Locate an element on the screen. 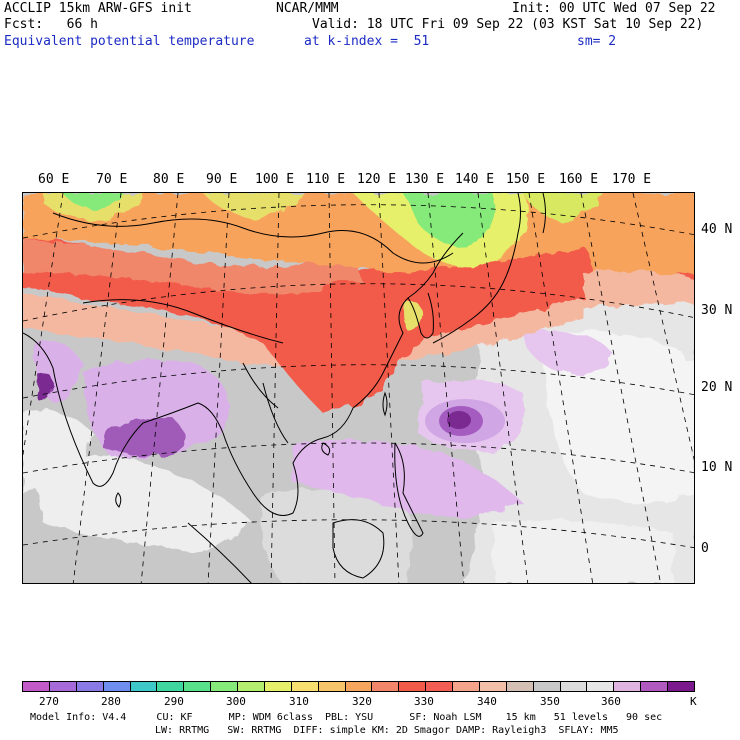 This screenshot has height=740, width=740. lon-label-160e: 160 E is located at coordinates (579, 179).